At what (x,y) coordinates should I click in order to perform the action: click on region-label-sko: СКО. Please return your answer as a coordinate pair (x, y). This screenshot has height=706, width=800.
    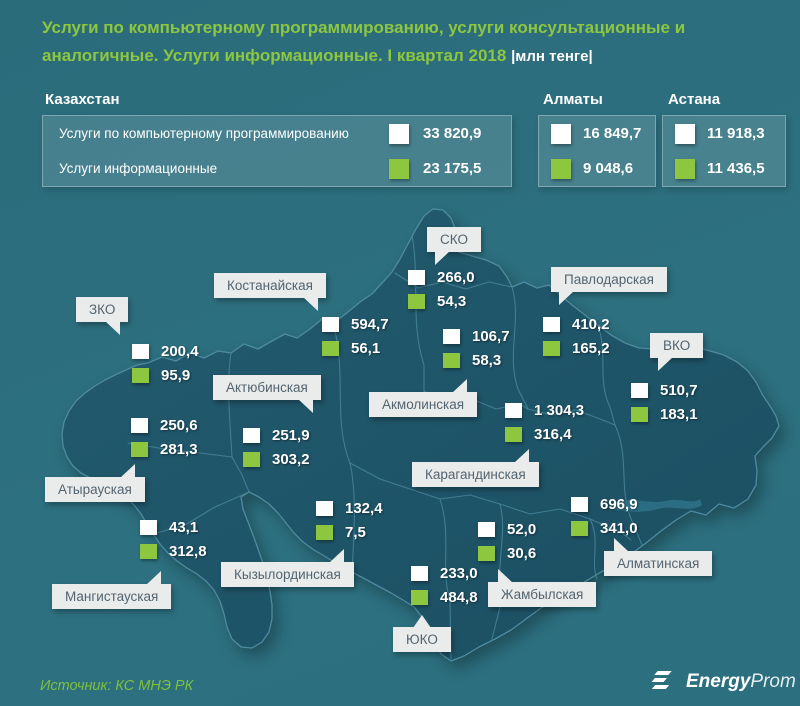
    Looking at the image, I should click on (454, 246).